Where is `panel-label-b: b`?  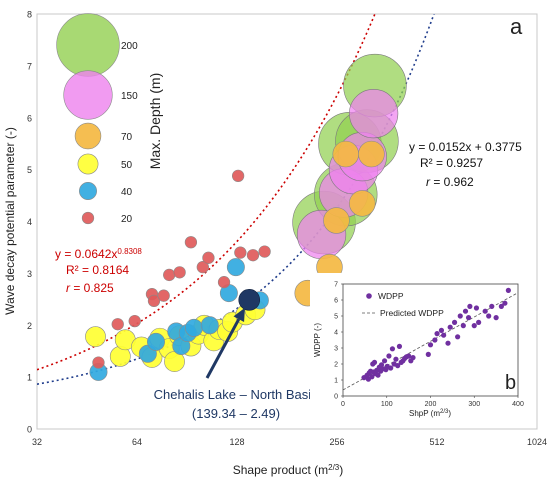
panel-label-b: b is located at coordinates (510, 383).